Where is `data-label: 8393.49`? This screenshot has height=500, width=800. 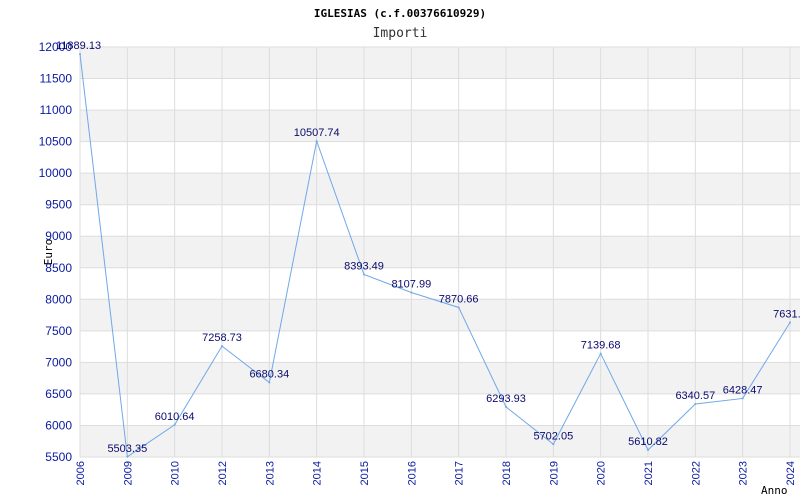 data-label: 8393.49 is located at coordinates (364, 266).